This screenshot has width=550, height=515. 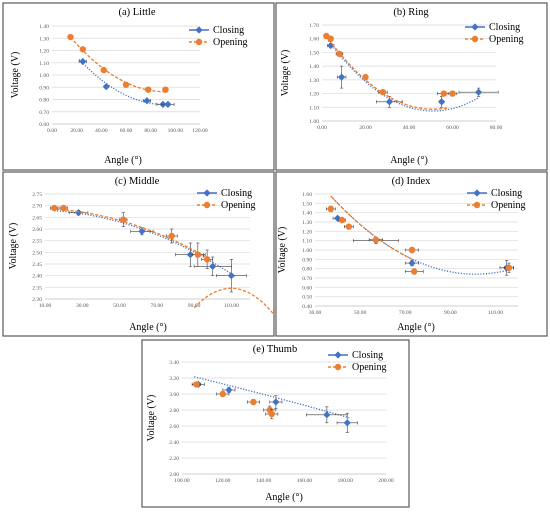 What do you see at coordinates (76, 131) in the screenshot?
I see `x-tick-label: 20.00` at bounding box center [76, 131].